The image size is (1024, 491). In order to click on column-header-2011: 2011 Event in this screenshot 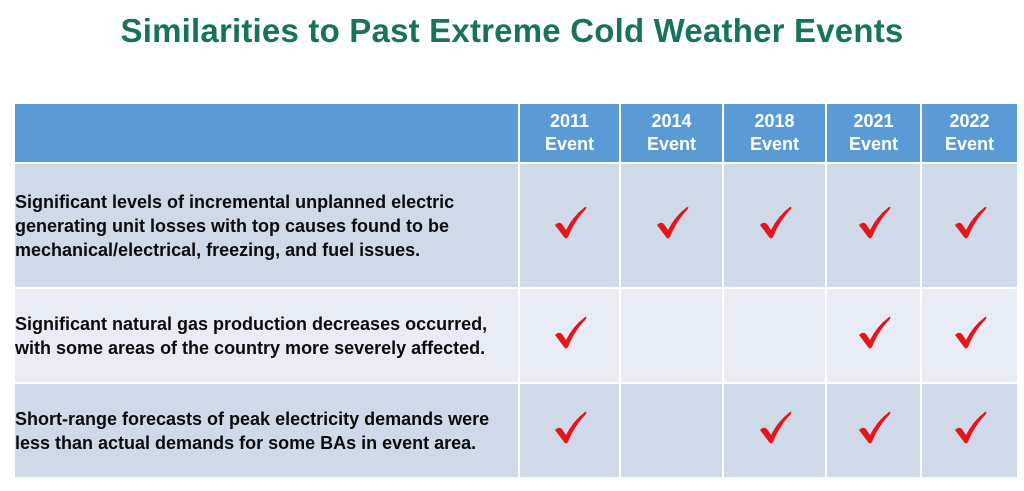, I will do `click(569, 133)`.